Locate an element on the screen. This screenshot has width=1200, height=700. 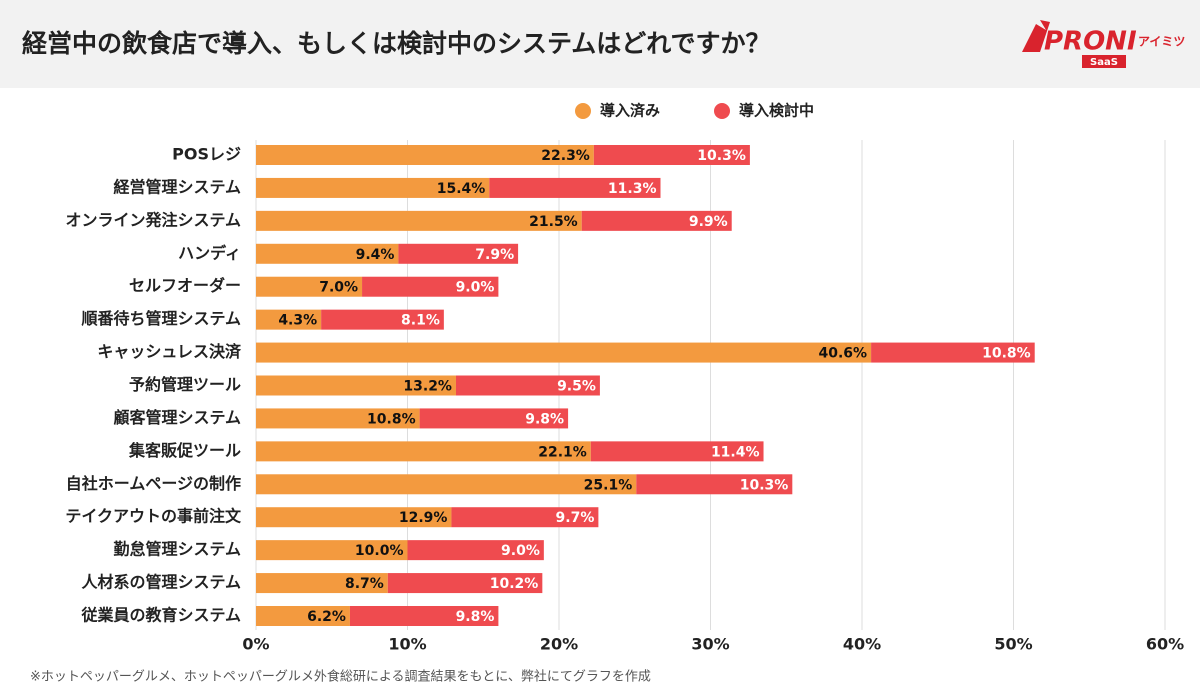
value-label: 4.3% is located at coordinates (297, 321).